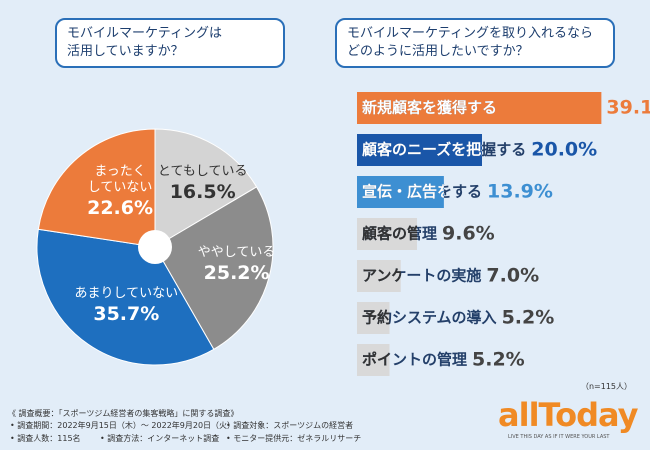 The height and width of the screenshot is (450, 650). Describe the element at coordinates (236, 273) in the screenshot. I see `pie-value: 25.2%` at that location.